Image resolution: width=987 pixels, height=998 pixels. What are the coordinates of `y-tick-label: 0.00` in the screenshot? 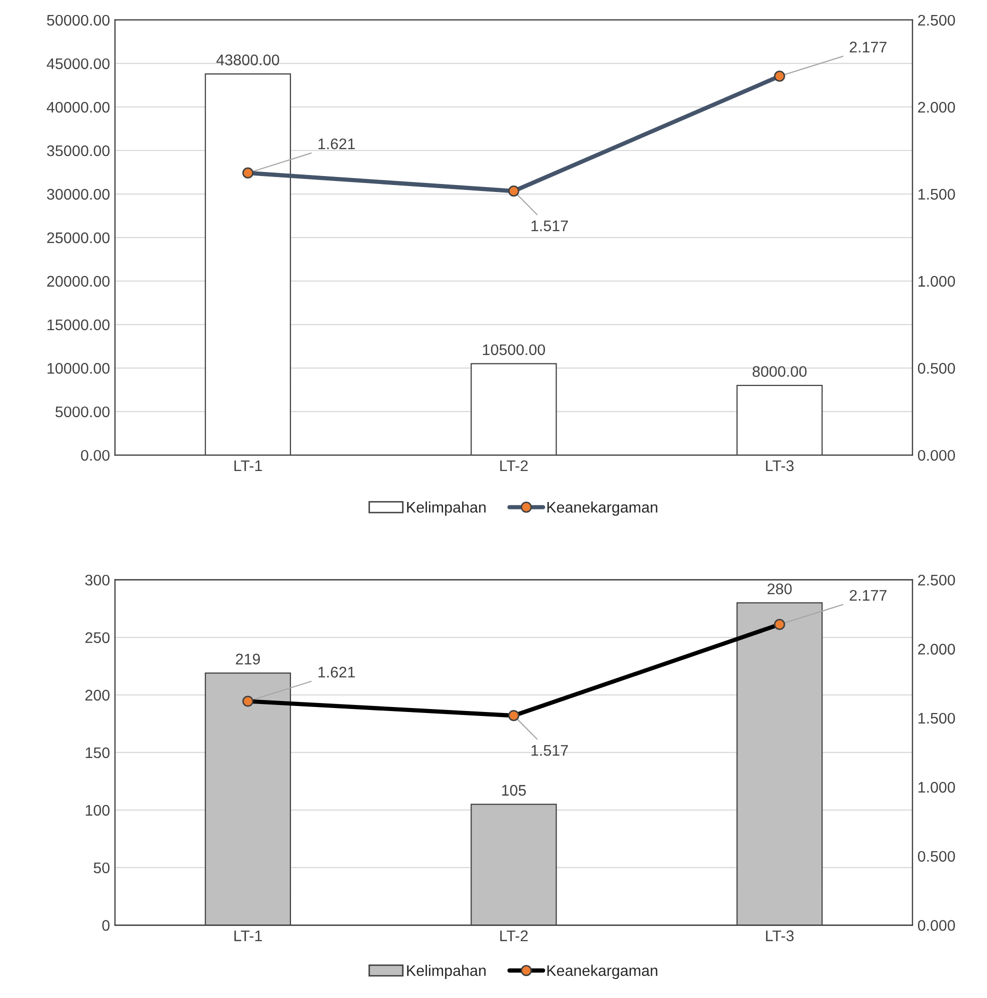 It's located at (95, 455).